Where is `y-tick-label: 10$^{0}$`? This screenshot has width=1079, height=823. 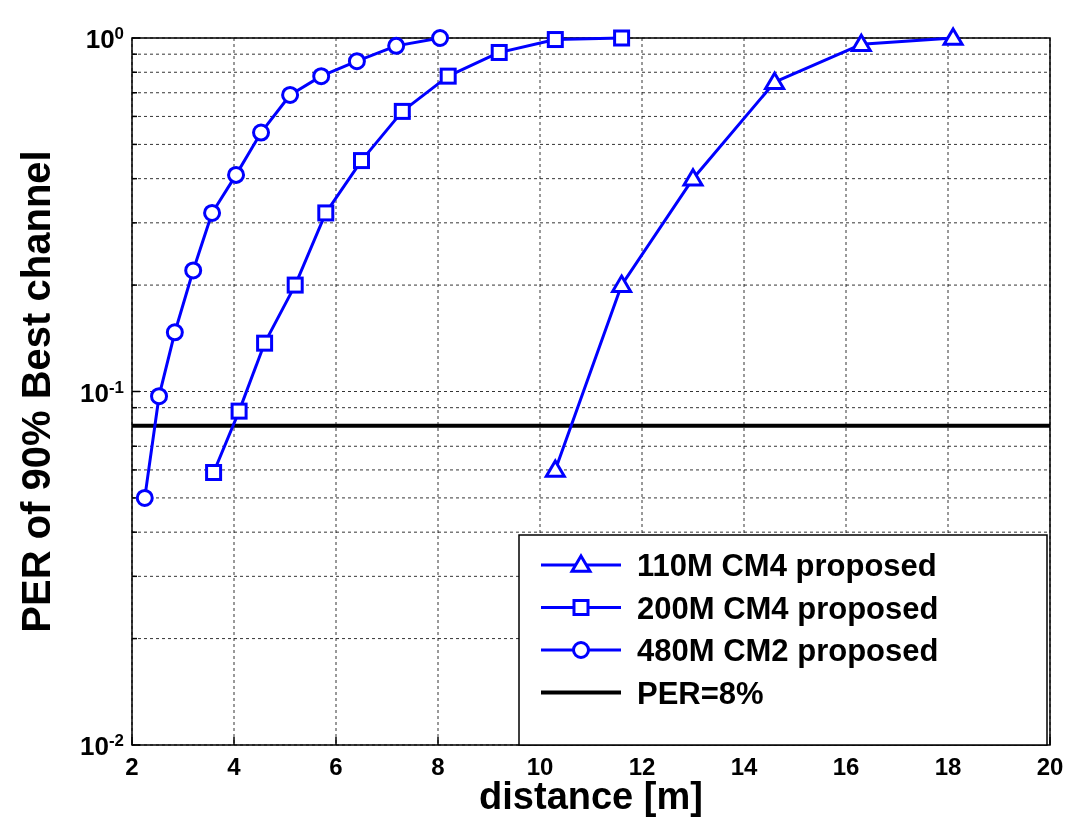
y-tick-label: 10$^{0}$ is located at coordinates (104, 38).